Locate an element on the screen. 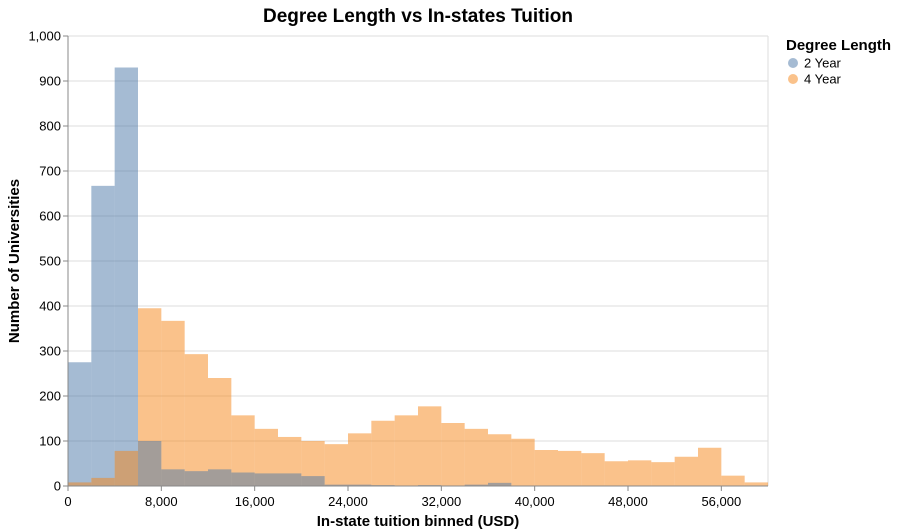  y-tick-label-8: 800 is located at coordinates (50, 126).